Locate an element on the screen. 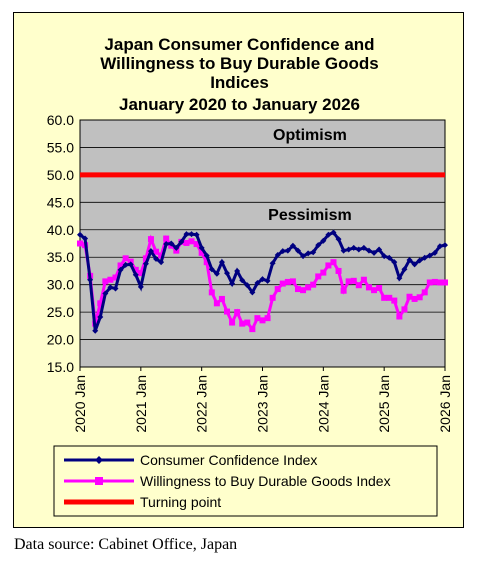 This screenshot has width=484, height=564. y-tick-label: 60.0 is located at coordinates (60, 120).